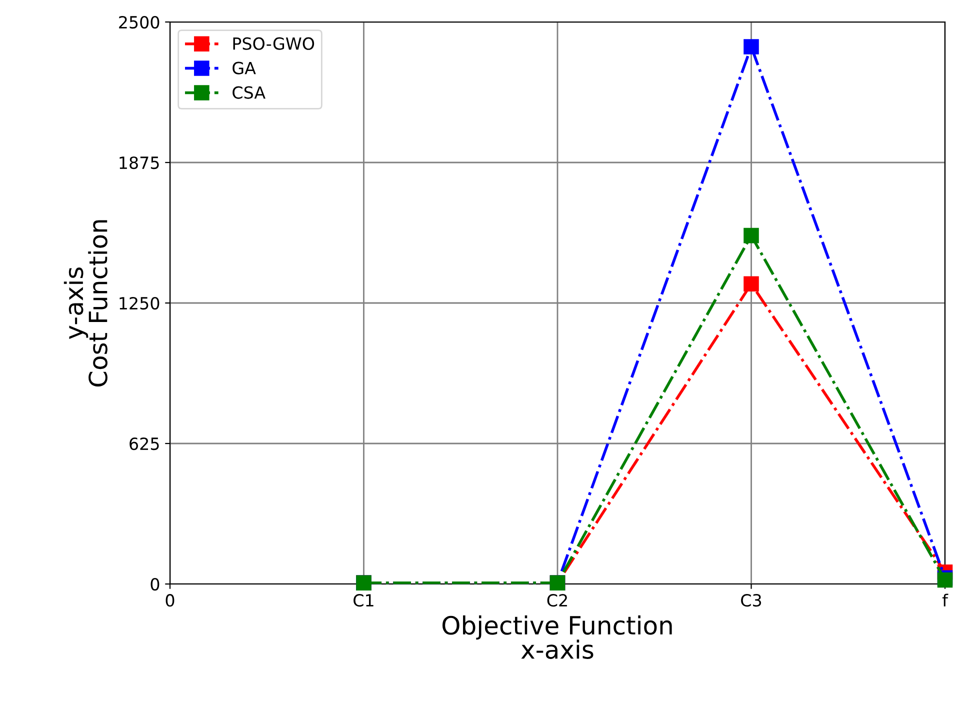 The image size is (960, 711). What do you see at coordinates (249, 92) in the screenshot?
I see `legend-label: CSA` at bounding box center [249, 92].